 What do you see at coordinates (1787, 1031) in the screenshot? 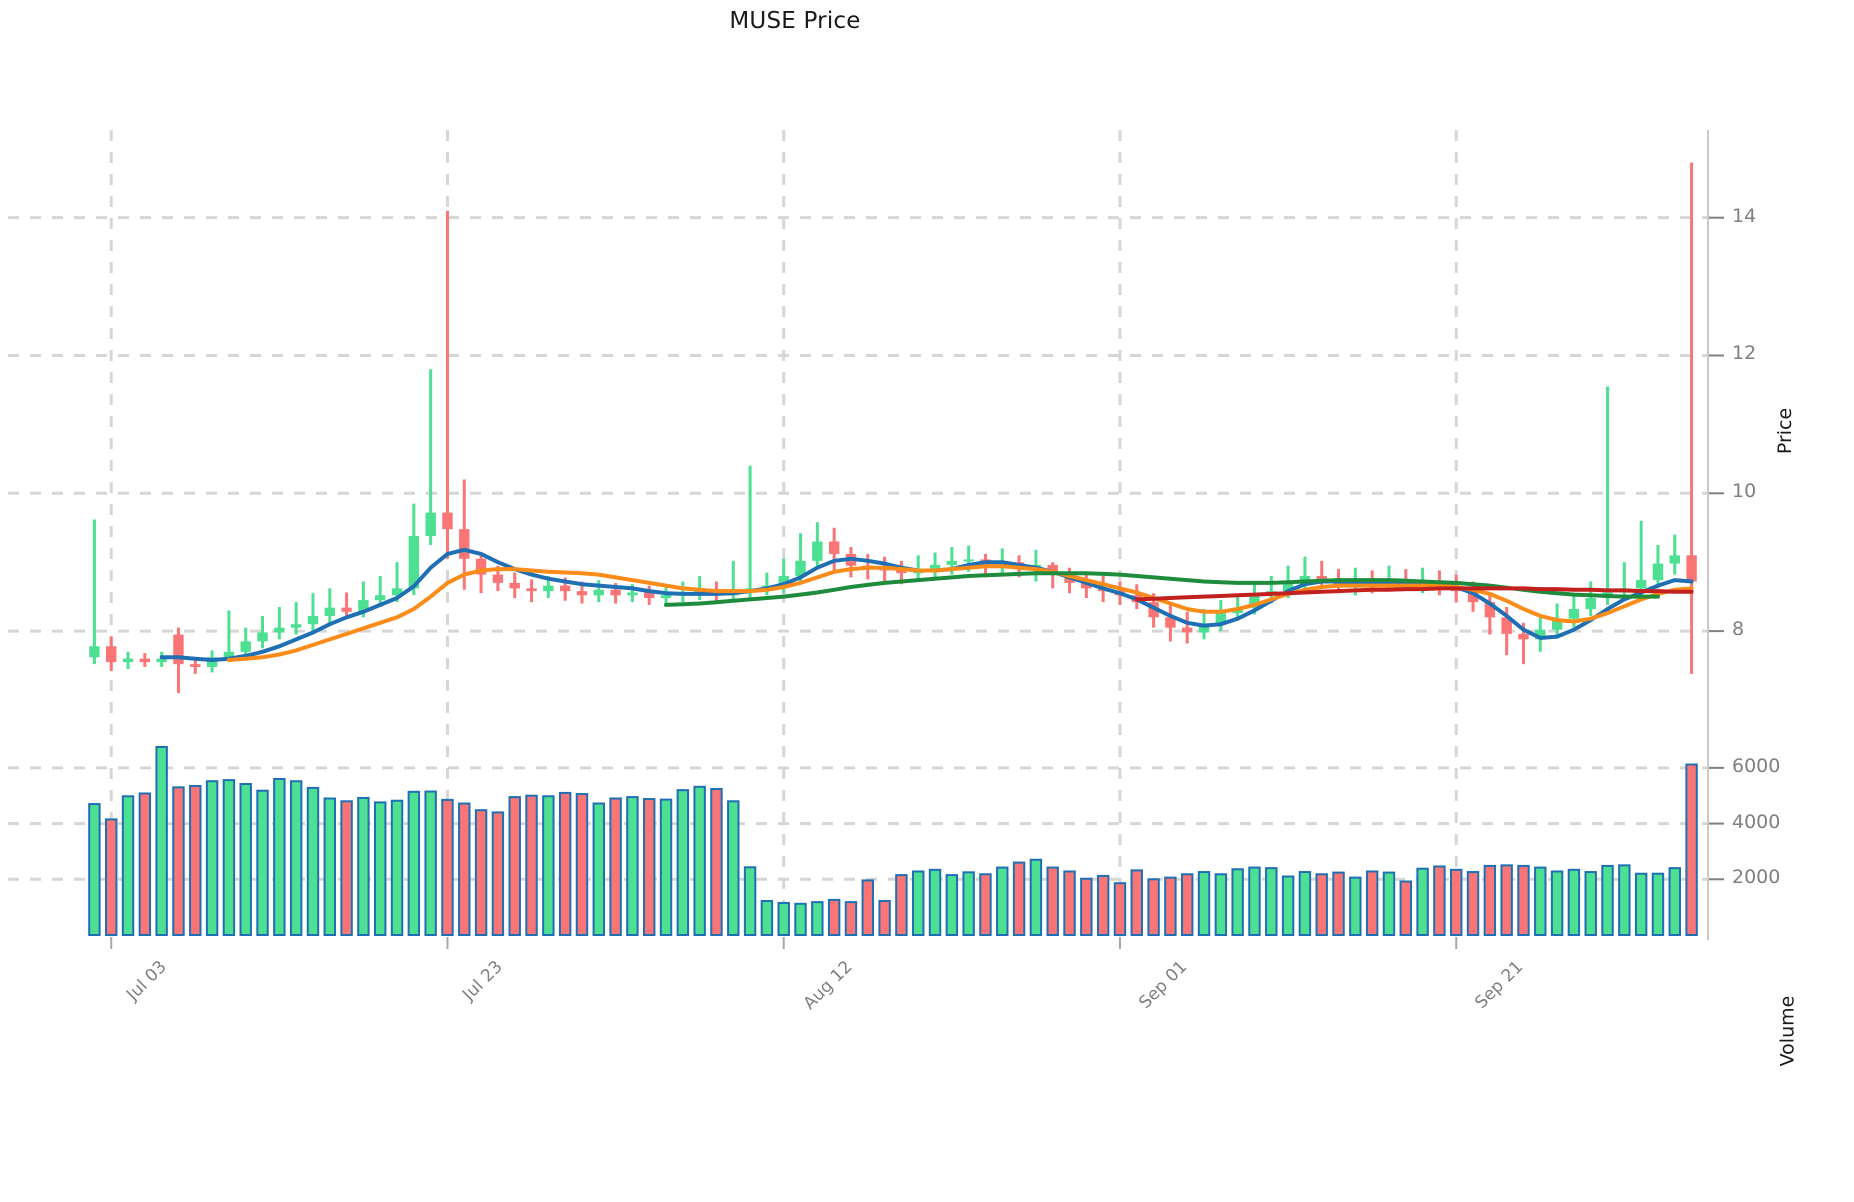
I see `volume-axis-title: Volume` at bounding box center [1787, 1031].